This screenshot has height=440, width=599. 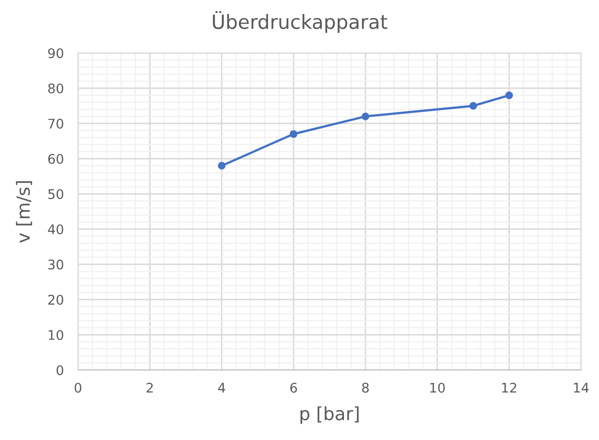 I want to click on x-tick-label: 6, so click(x=293, y=387).